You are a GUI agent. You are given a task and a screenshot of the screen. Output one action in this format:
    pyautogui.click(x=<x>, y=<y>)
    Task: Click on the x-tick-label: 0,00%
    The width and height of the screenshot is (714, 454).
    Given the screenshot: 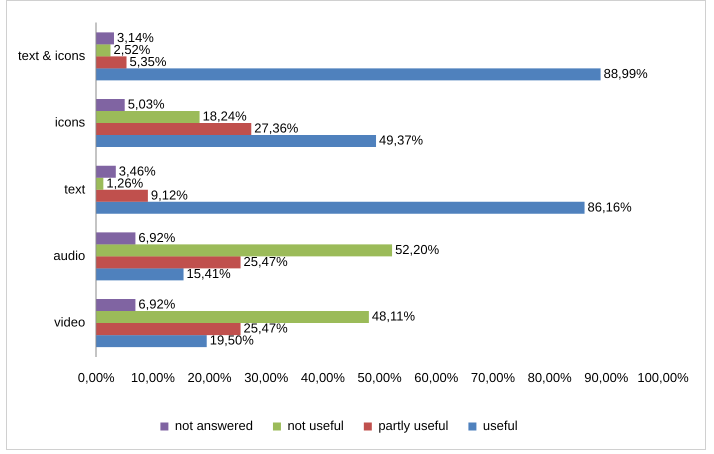 What is the action you would take?
    pyautogui.click(x=97, y=377)
    